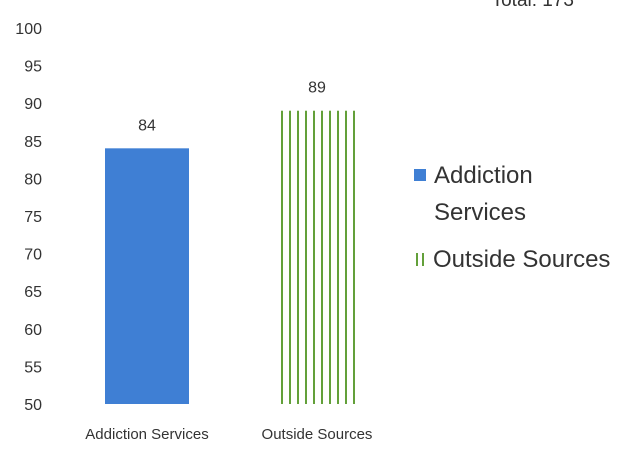  I want to click on y-tick-label: 85, so click(33, 142).